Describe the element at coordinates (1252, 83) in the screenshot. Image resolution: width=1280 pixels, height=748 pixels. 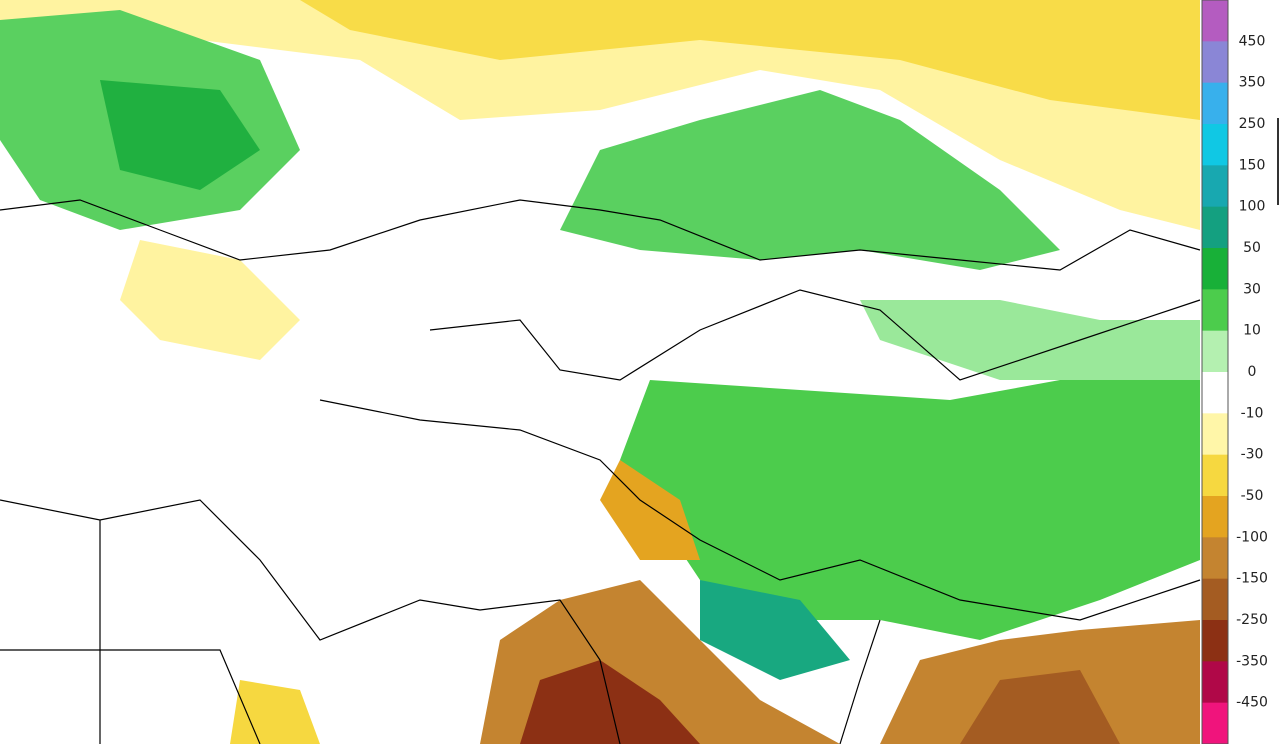
I see `colorbar-label: 350` at that location.